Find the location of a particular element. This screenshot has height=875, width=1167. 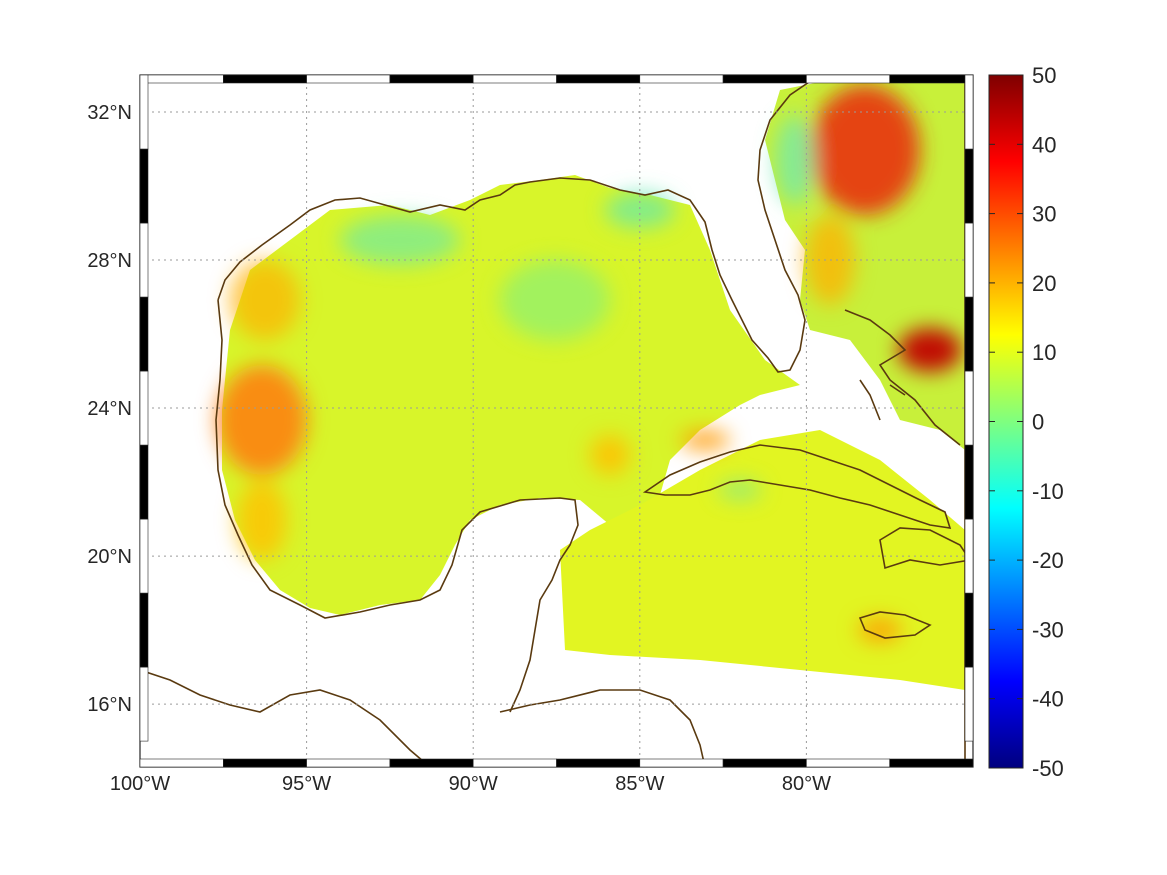

lon-tick-label: 95°W is located at coordinates (306, 784).